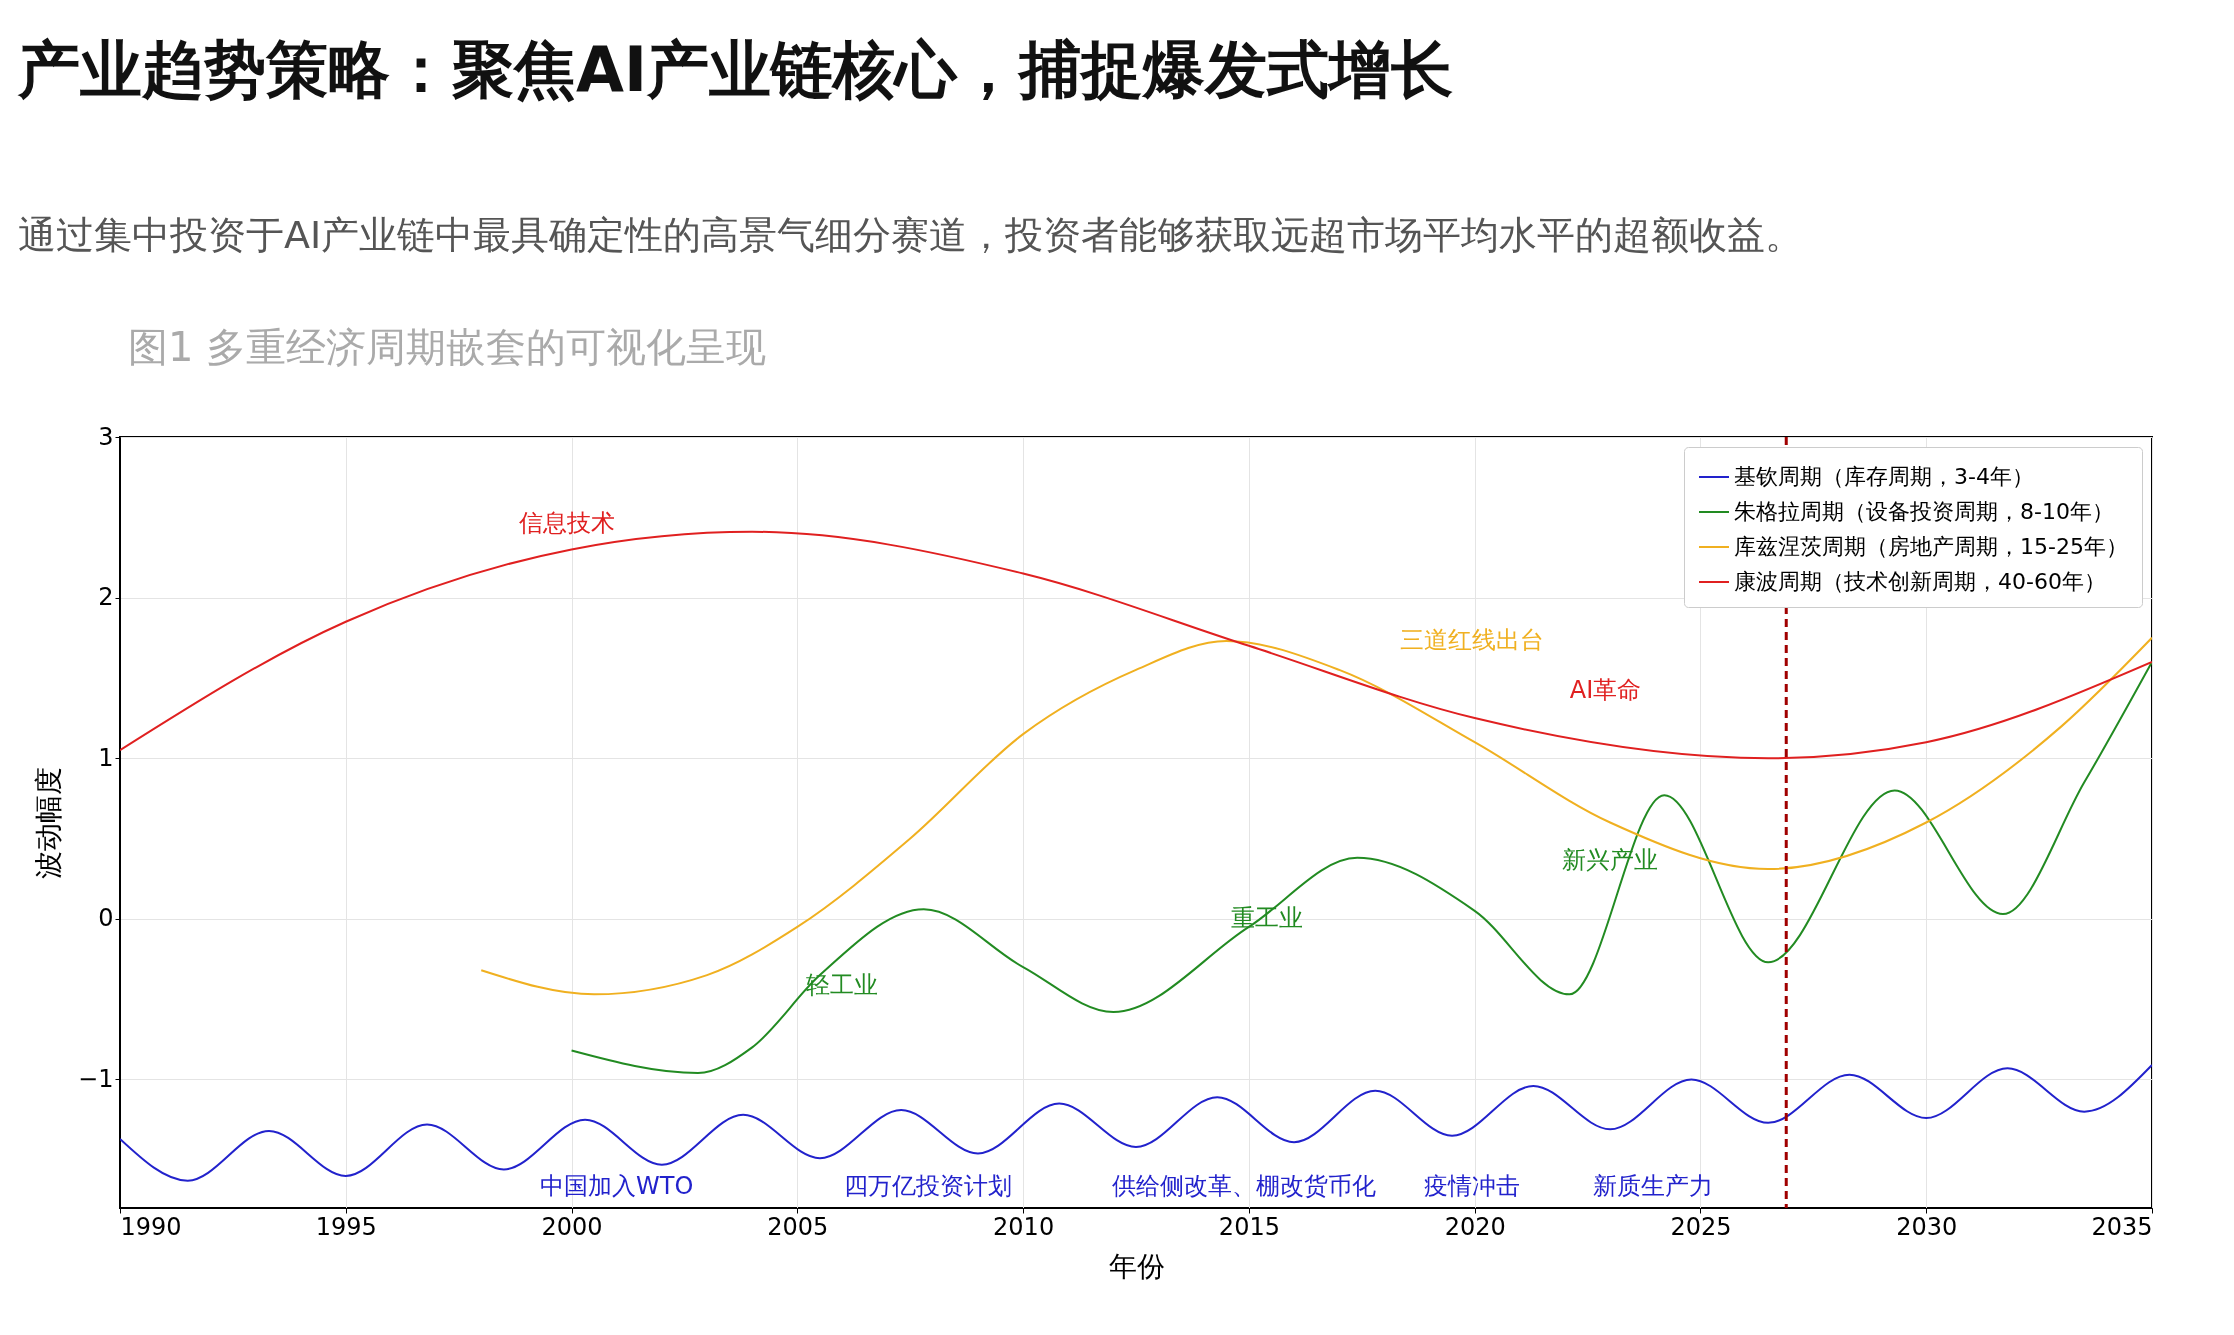 The width and height of the screenshot is (2234, 1335). Describe the element at coordinates (106, 436) in the screenshot. I see `y-tick-label: 3` at that location.